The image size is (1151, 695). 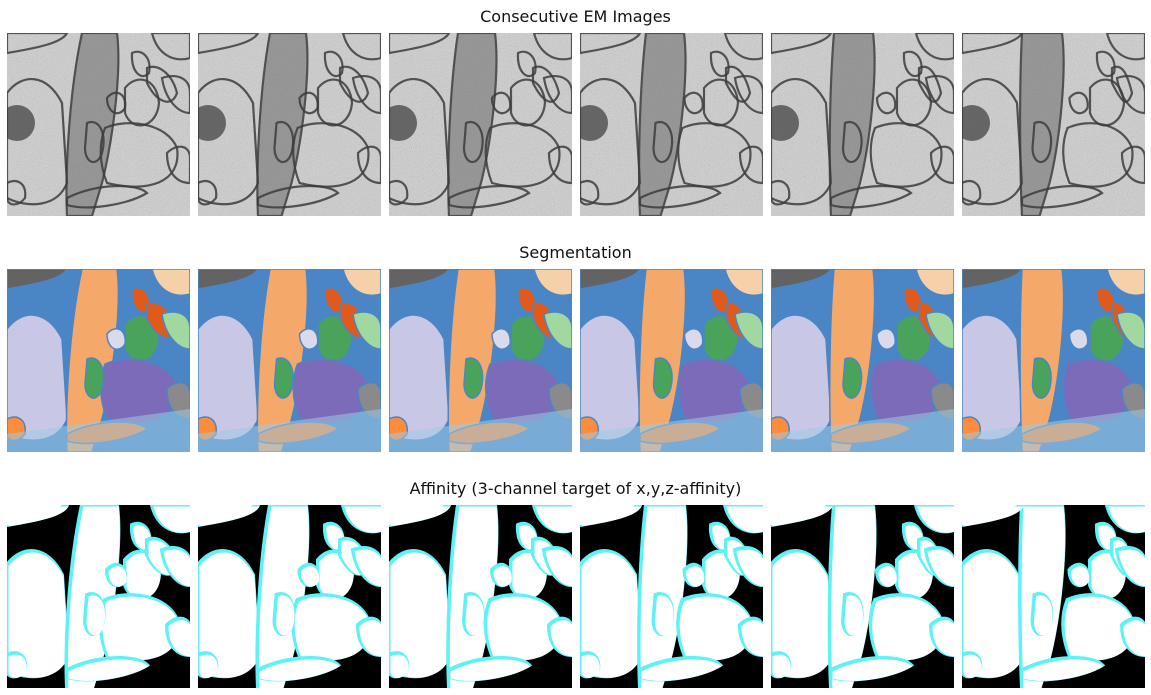 I want to click on row-title-segmentation: Segmentation, so click(x=575, y=252).